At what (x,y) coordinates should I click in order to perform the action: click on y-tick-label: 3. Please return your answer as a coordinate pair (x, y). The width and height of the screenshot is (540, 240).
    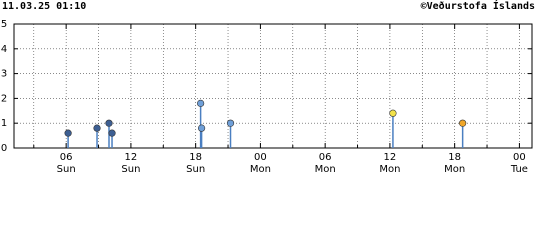
    Looking at the image, I should click on (4, 74).